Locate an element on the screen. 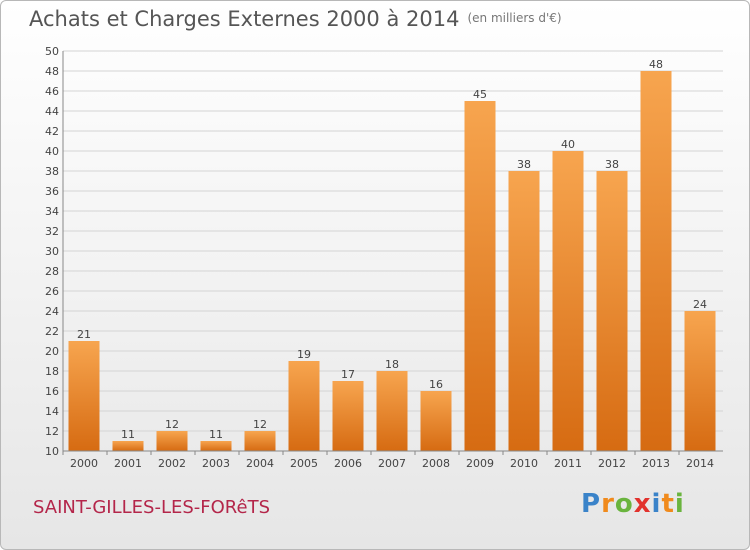 This screenshot has width=750, height=550. bar-value-label: 19 is located at coordinates (304, 354).